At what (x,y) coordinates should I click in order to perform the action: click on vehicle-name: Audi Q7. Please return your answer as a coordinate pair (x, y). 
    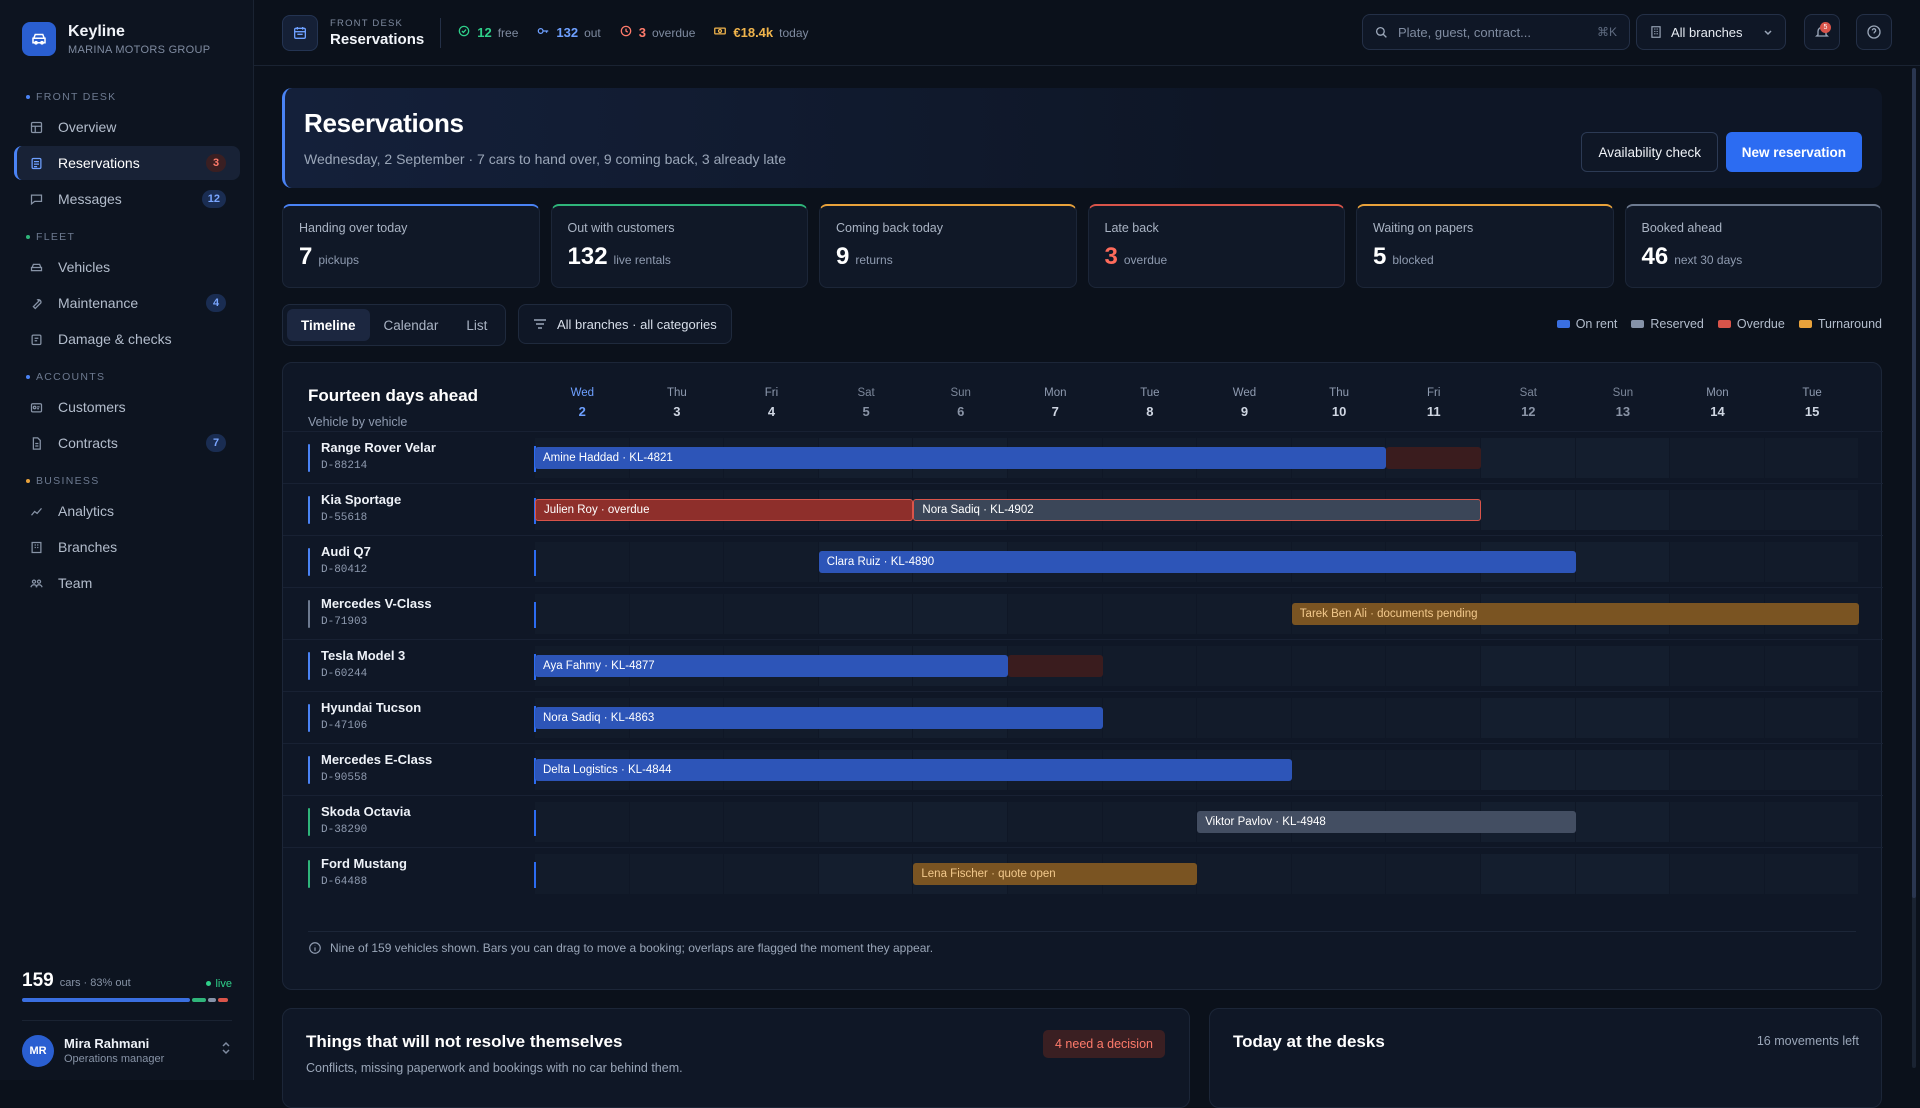
    Looking at the image, I should click on (346, 551).